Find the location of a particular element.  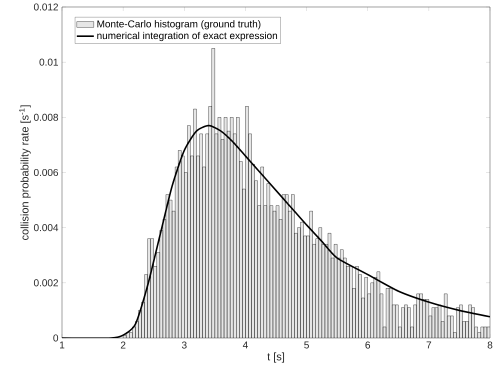

y-tick-label: 0.008 is located at coordinates (46, 117).